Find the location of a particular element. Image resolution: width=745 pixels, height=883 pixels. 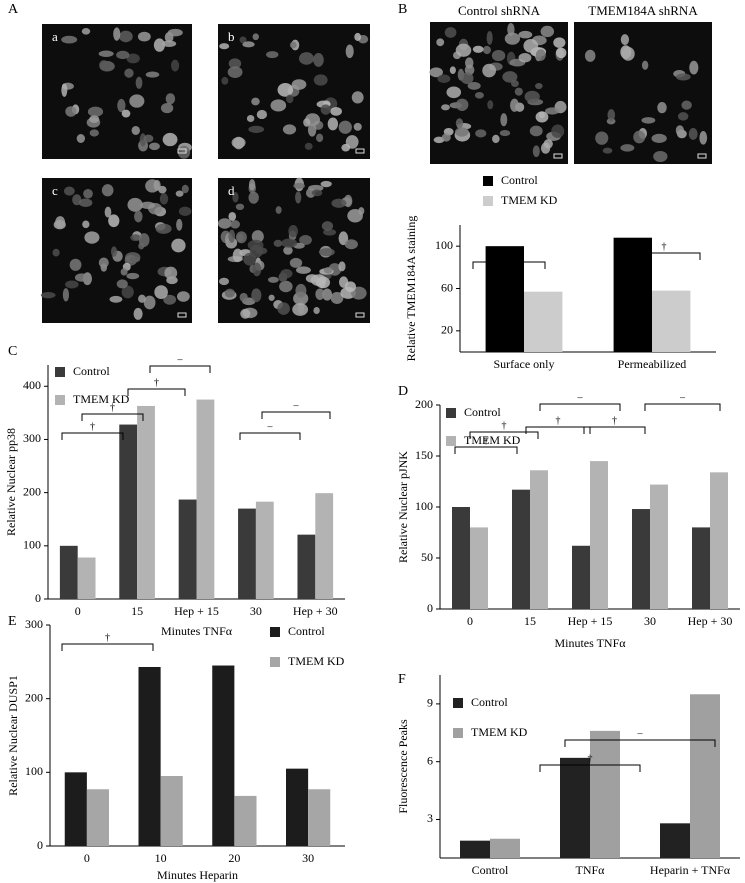

image-label: c is located at coordinates (55, 190).